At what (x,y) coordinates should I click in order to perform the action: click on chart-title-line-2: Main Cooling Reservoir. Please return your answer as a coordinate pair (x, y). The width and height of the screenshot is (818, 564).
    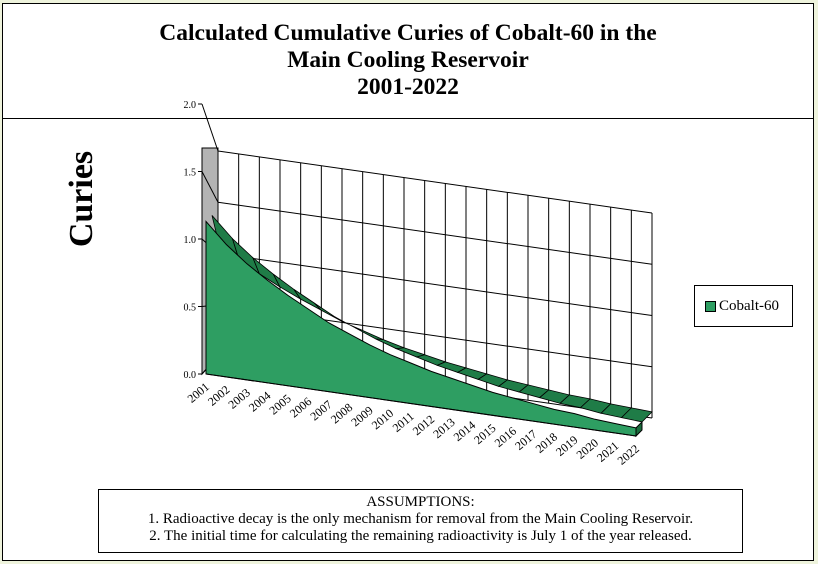
    Looking at the image, I should click on (408, 60).